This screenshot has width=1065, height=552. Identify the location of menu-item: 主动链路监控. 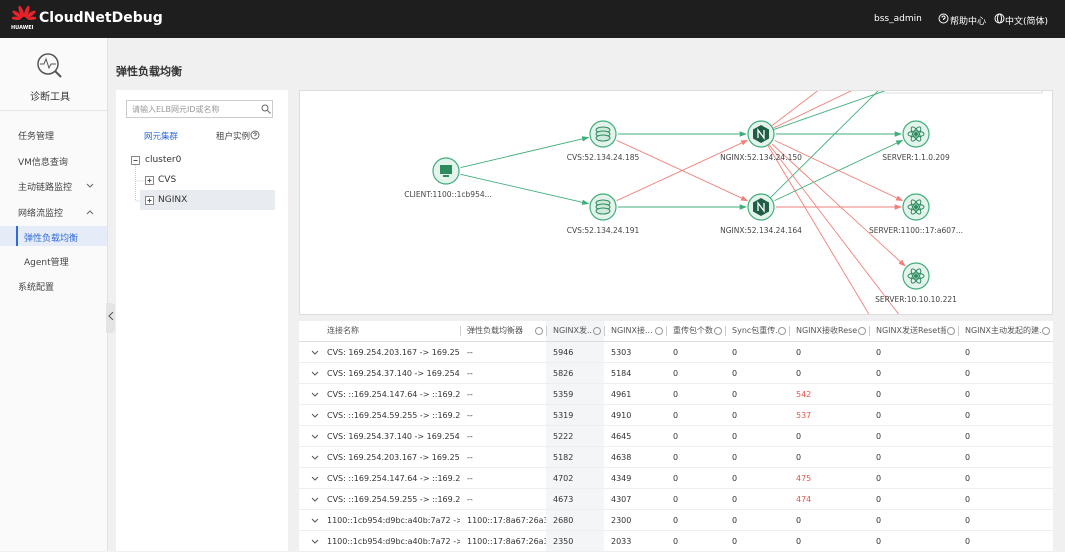
(45, 188).